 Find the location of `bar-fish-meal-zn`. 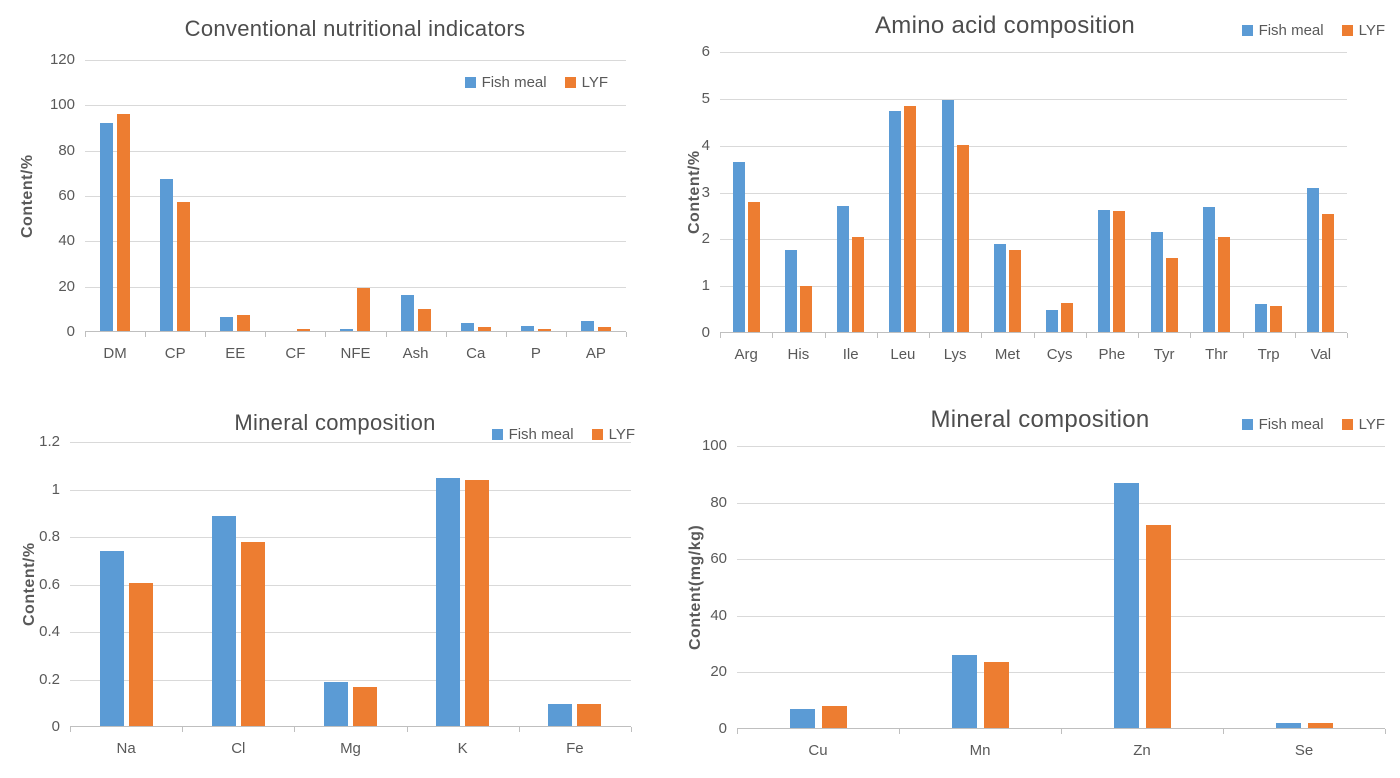

bar-fish-meal-zn is located at coordinates (1126, 606).